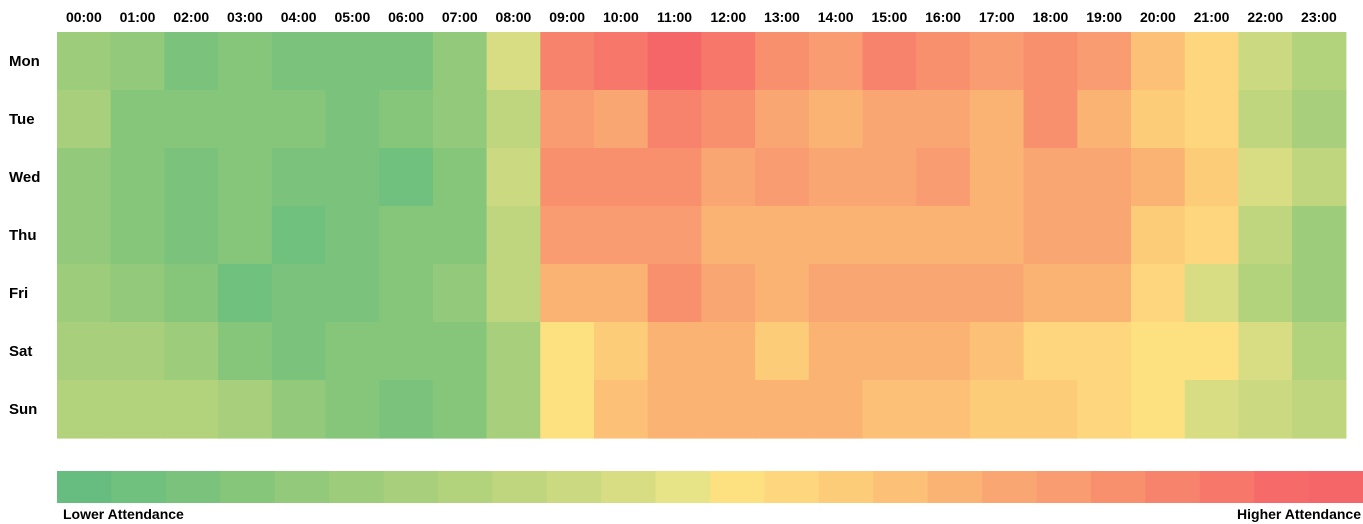  I want to click on hour-label: 08:00, so click(514, 17).